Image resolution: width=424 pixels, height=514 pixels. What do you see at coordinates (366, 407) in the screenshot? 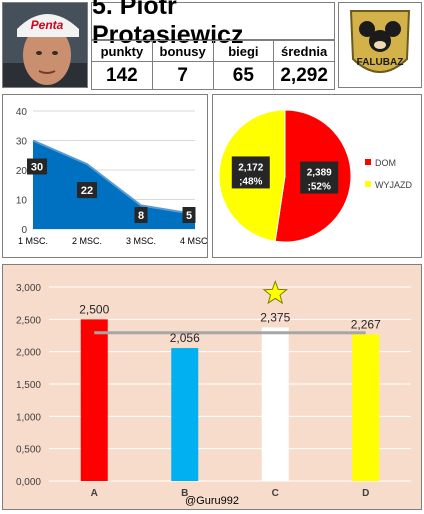
I see `bar-d` at bounding box center [366, 407].